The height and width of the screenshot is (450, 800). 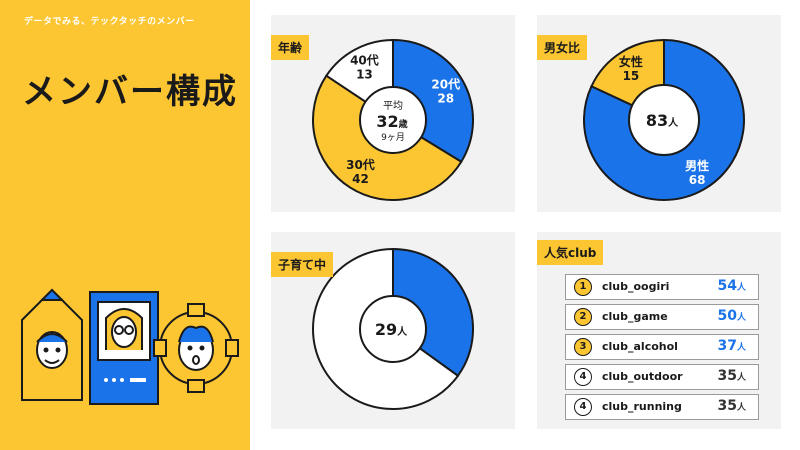 I want to click on club-count: 50人, so click(x=732, y=316).